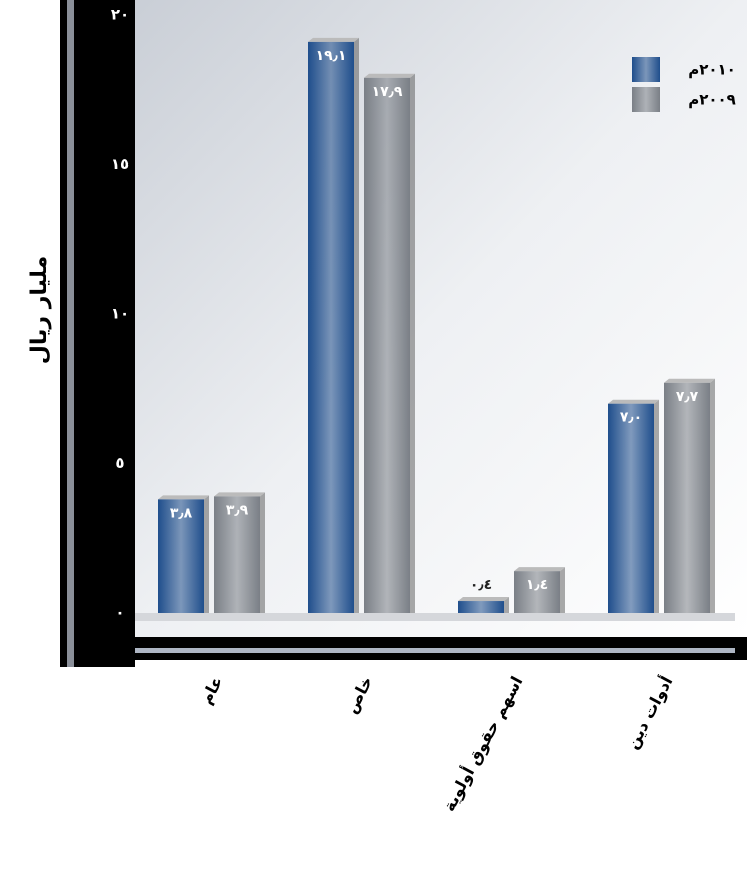 This screenshot has width=747, height=873. Describe the element at coordinates (687, 397) in the screenshot. I see `value-label: ٧٫٧` at that location.